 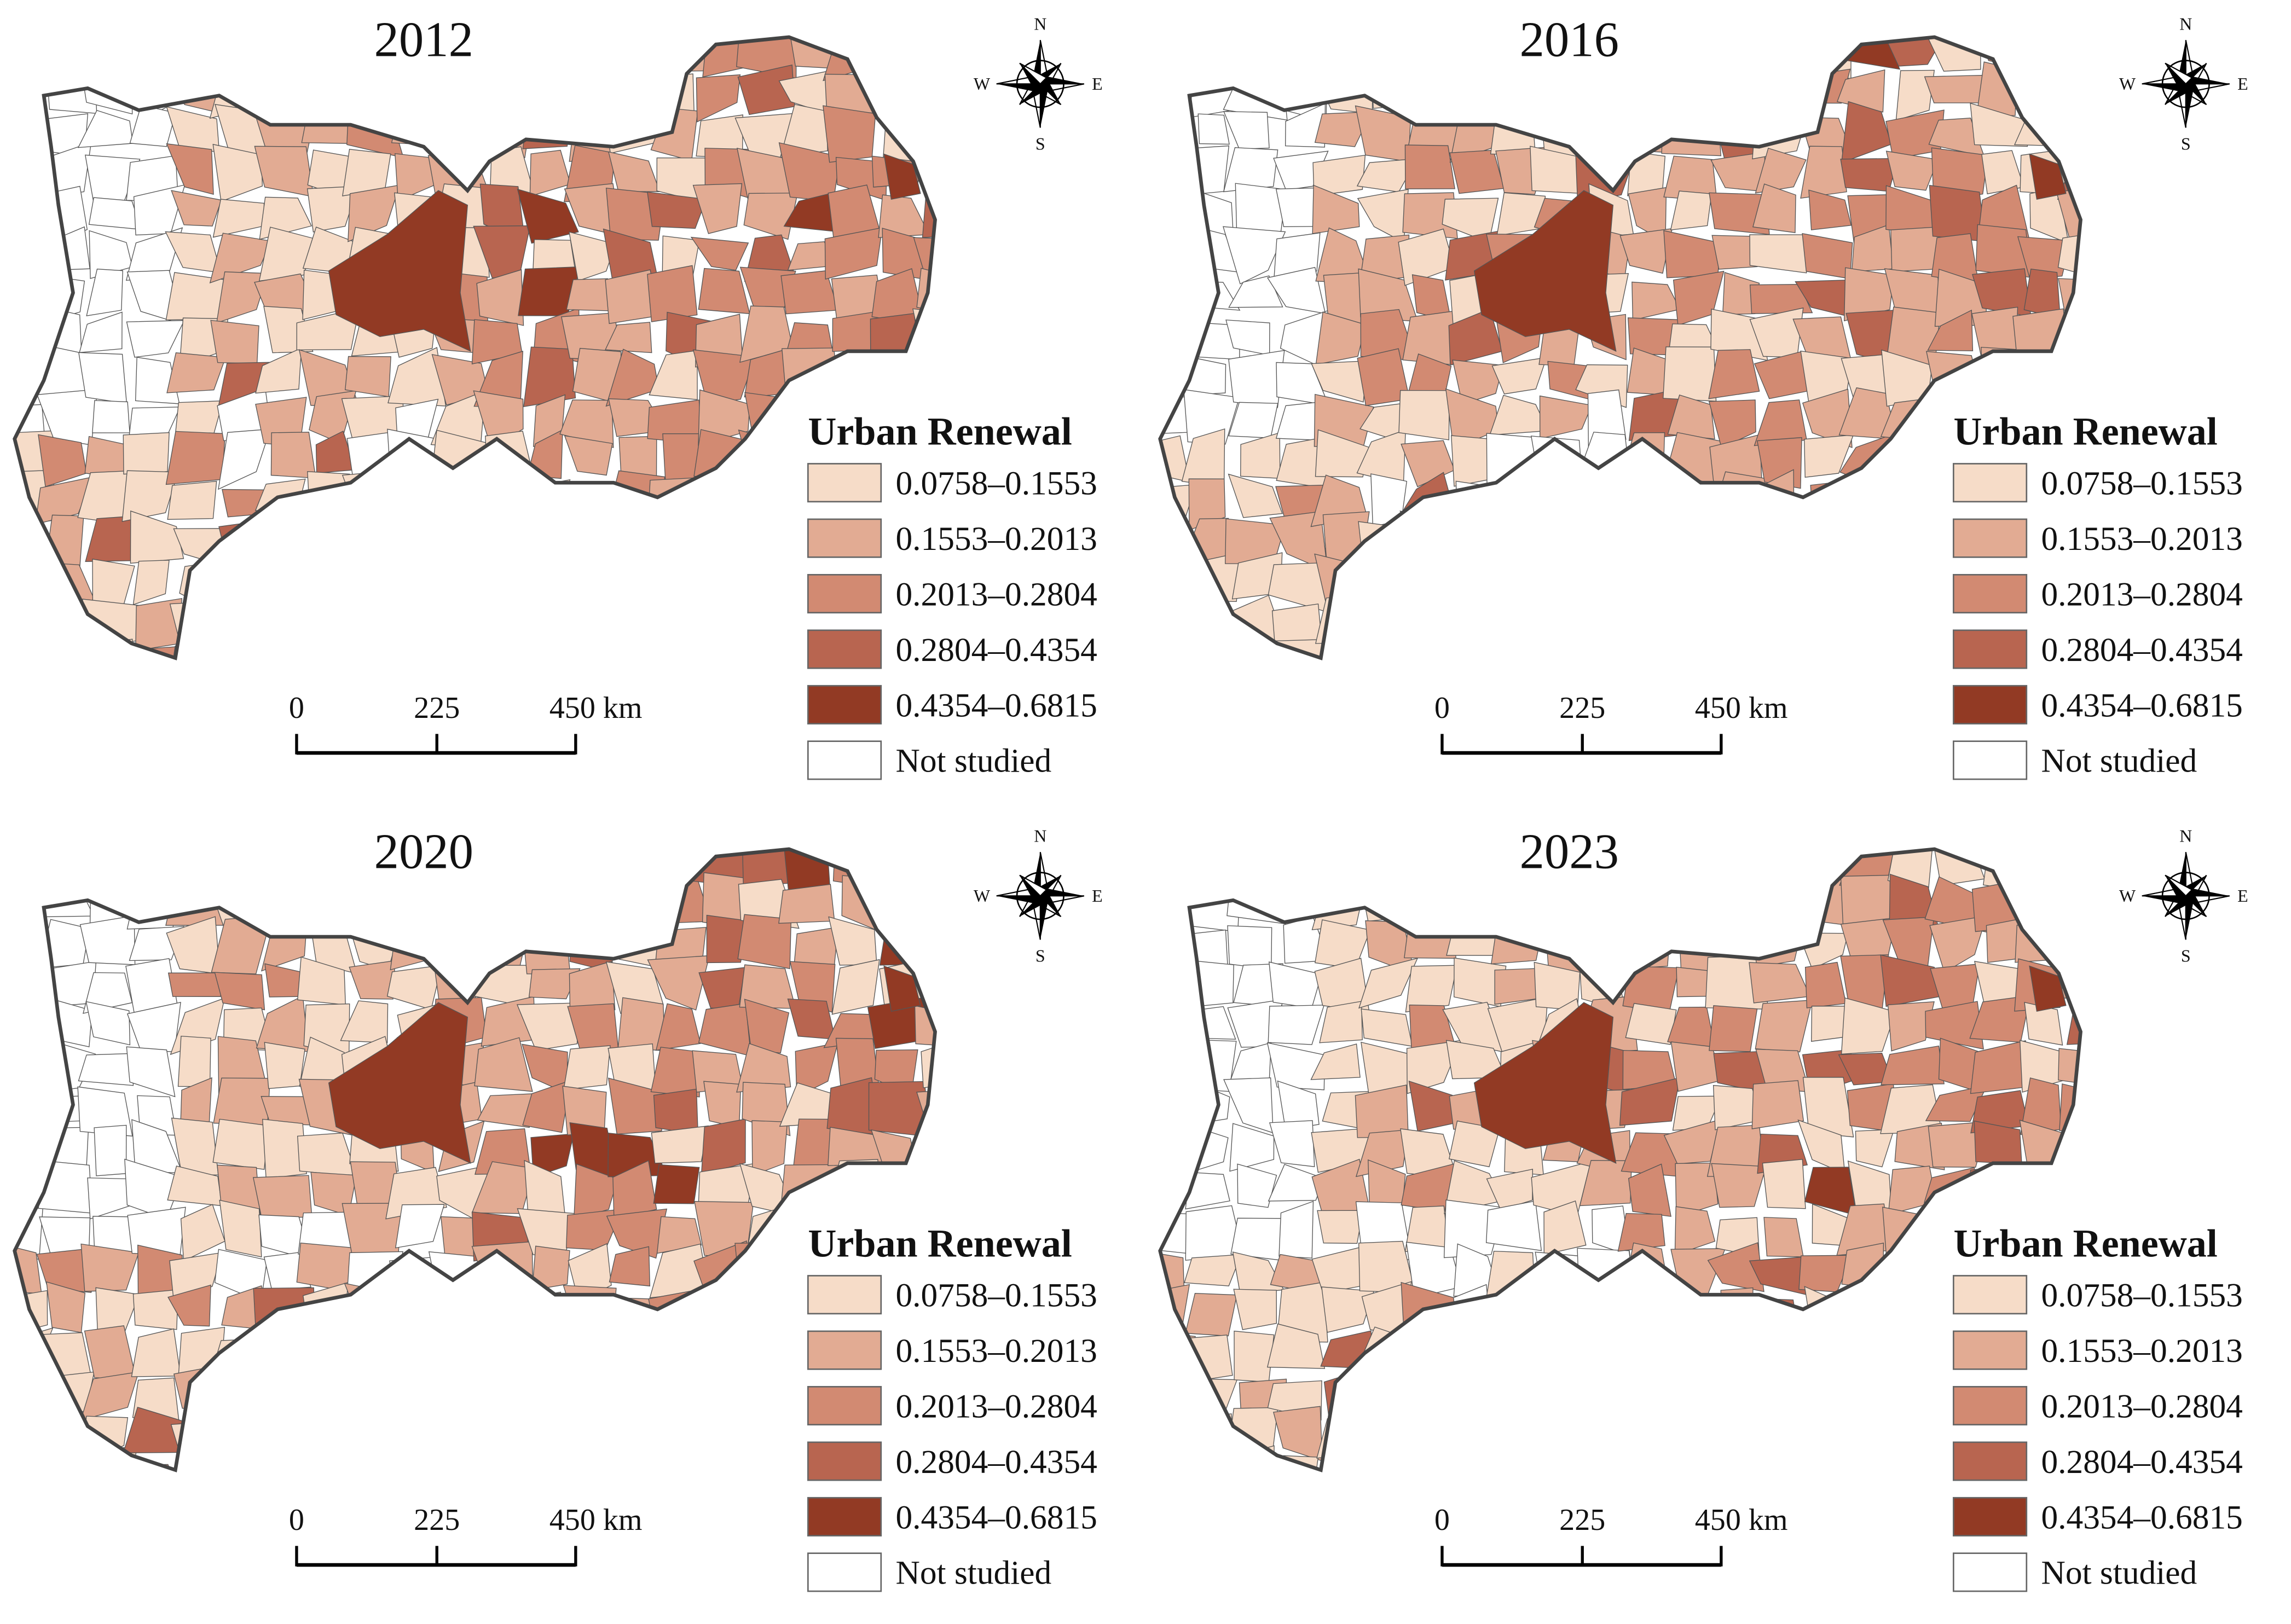 What do you see at coordinates (1033, 74) in the screenshot?
I see `compass-point` at bounding box center [1033, 74].